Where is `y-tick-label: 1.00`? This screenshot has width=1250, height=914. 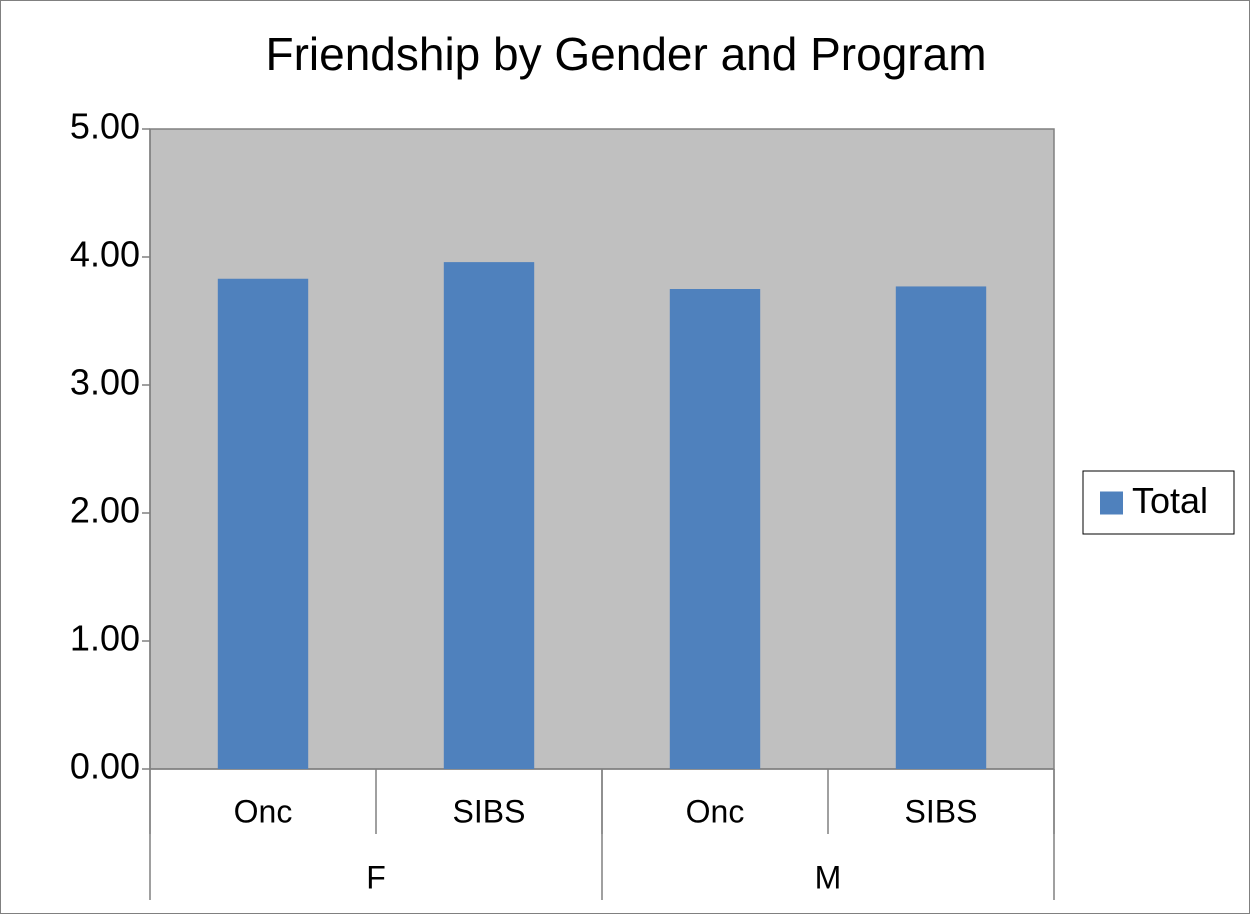
y-tick-label: 1.00 is located at coordinates (105, 638).